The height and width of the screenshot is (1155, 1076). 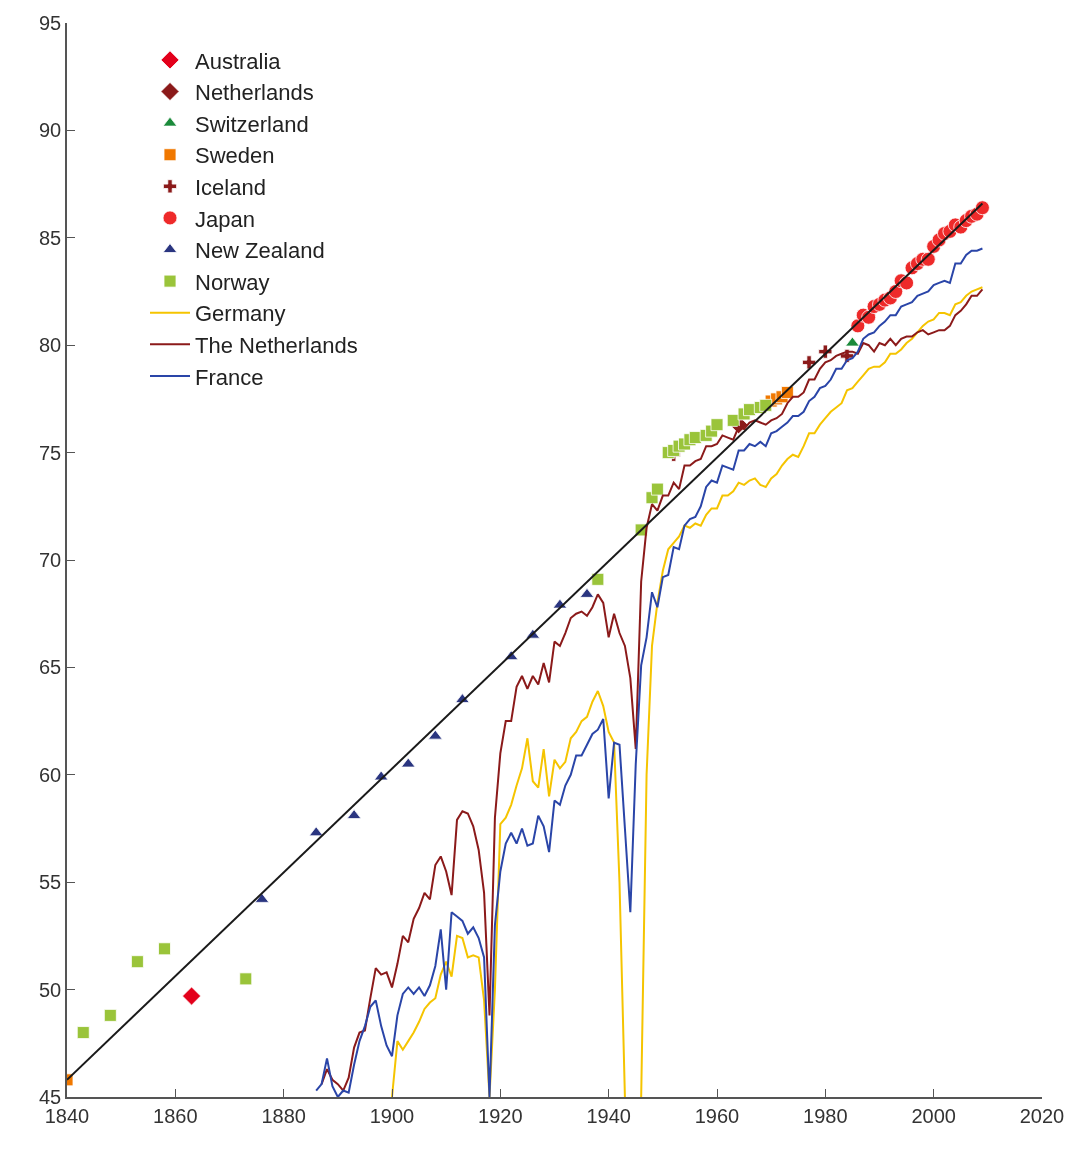 What do you see at coordinates (50, 774) in the screenshot?
I see `y-tick-label: 60` at bounding box center [50, 774].